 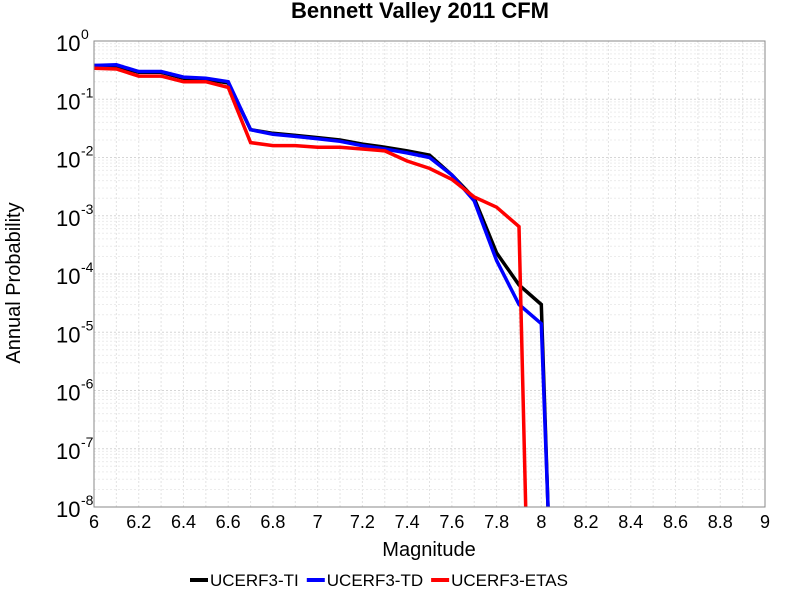 I want to click on y-tick-label: 10 0, so click(x=72, y=41).